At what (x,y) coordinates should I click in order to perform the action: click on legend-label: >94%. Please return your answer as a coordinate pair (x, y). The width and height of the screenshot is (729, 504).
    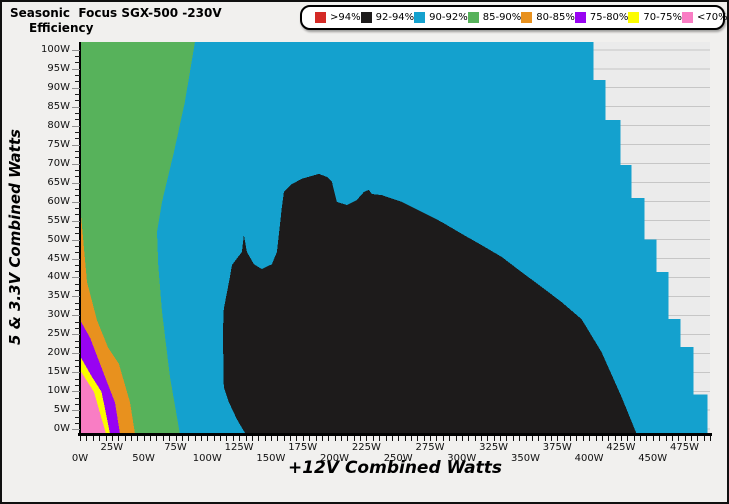
    Looking at the image, I should click on (345, 17).